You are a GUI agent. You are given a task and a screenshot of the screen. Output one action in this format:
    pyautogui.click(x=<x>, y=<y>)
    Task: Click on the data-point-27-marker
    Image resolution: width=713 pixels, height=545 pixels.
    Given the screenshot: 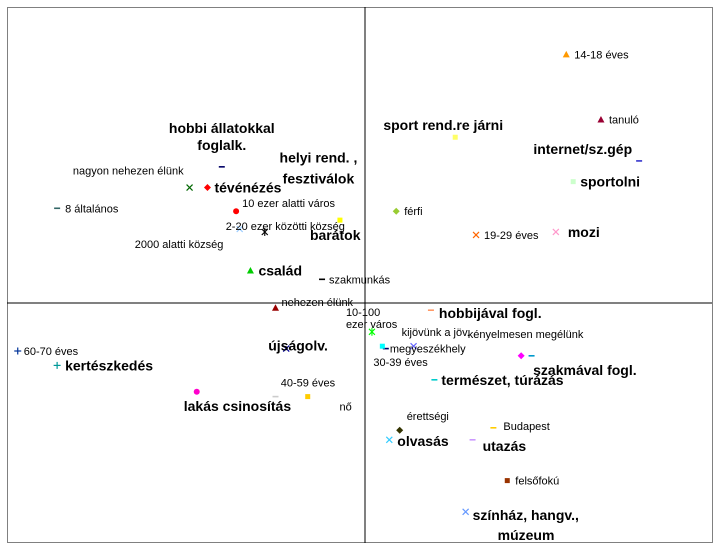 What is the action you would take?
    pyautogui.click(x=18, y=351)
    